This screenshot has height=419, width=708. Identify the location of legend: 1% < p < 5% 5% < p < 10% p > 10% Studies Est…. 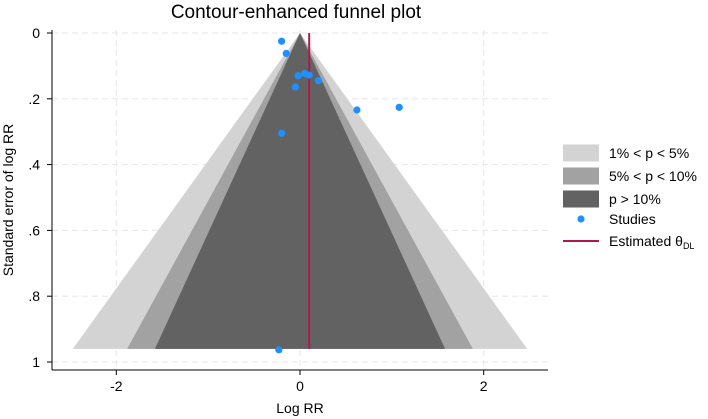
(630, 197).